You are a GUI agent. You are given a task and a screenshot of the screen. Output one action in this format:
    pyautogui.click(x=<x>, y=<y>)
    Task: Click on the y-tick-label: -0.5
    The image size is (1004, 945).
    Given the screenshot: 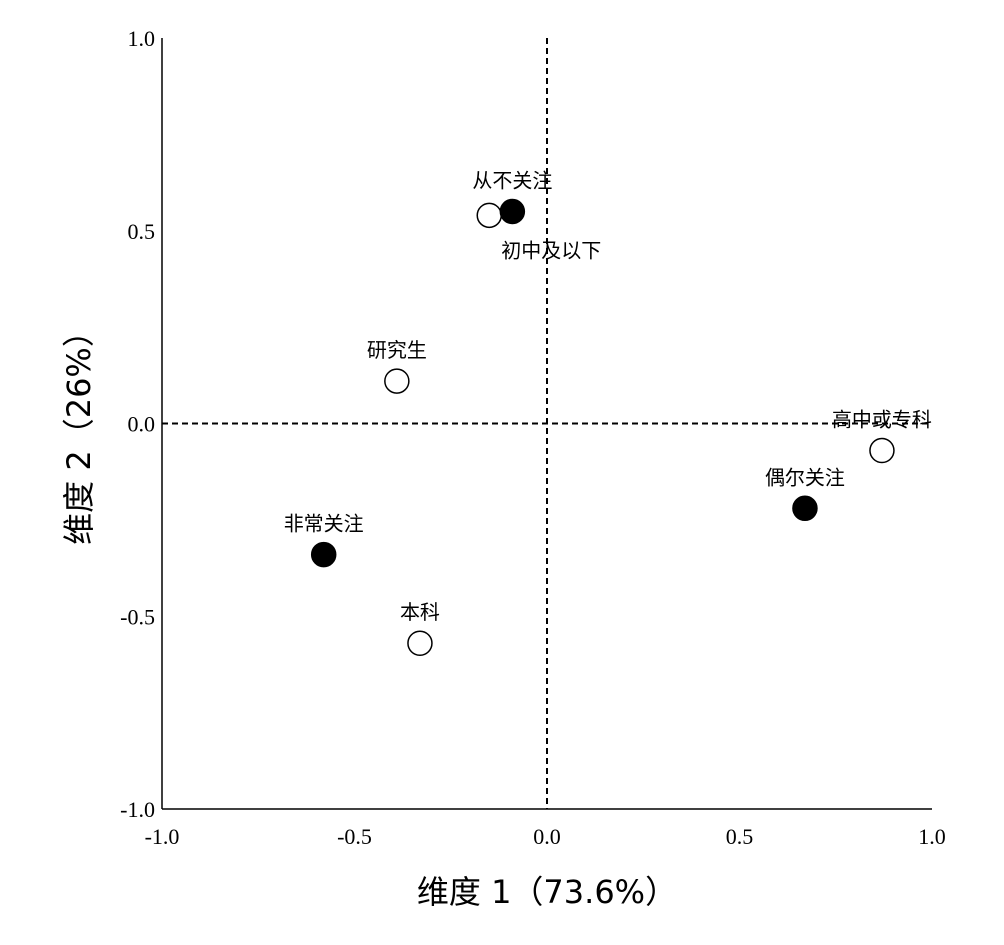 What is the action you would take?
    pyautogui.click(x=137, y=616)
    